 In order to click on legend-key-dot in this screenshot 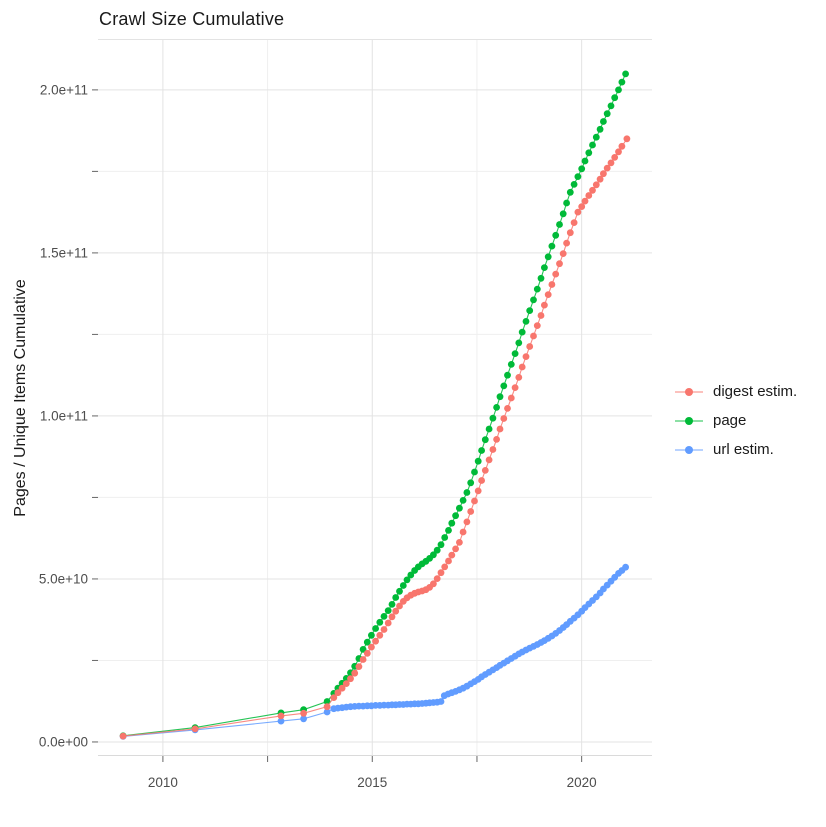, I will do `click(689, 420)`.